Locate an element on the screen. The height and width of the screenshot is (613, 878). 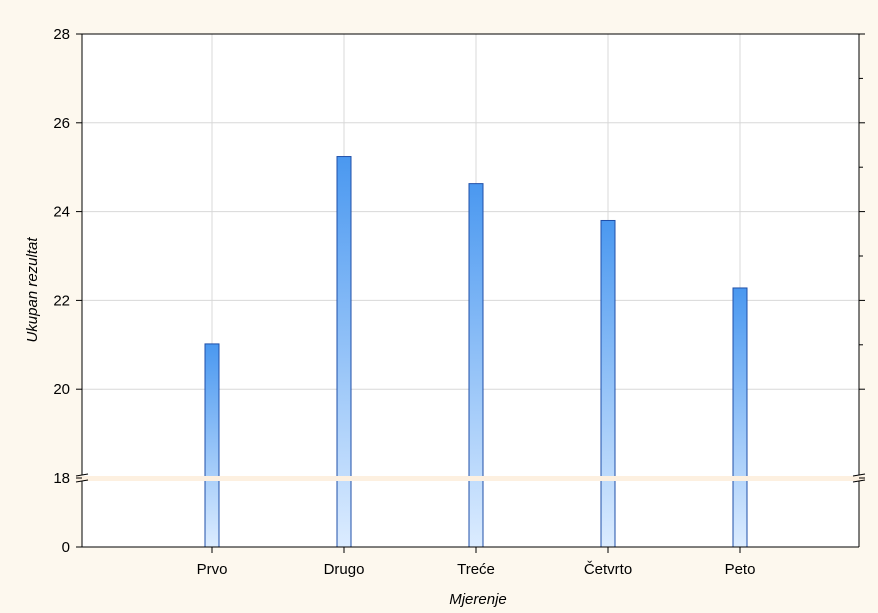
bar-prvo is located at coordinates (212, 445).